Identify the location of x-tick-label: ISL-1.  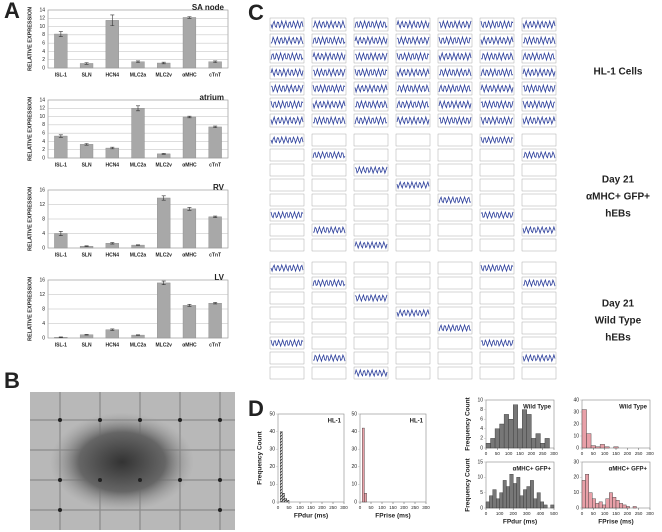
(61, 345).